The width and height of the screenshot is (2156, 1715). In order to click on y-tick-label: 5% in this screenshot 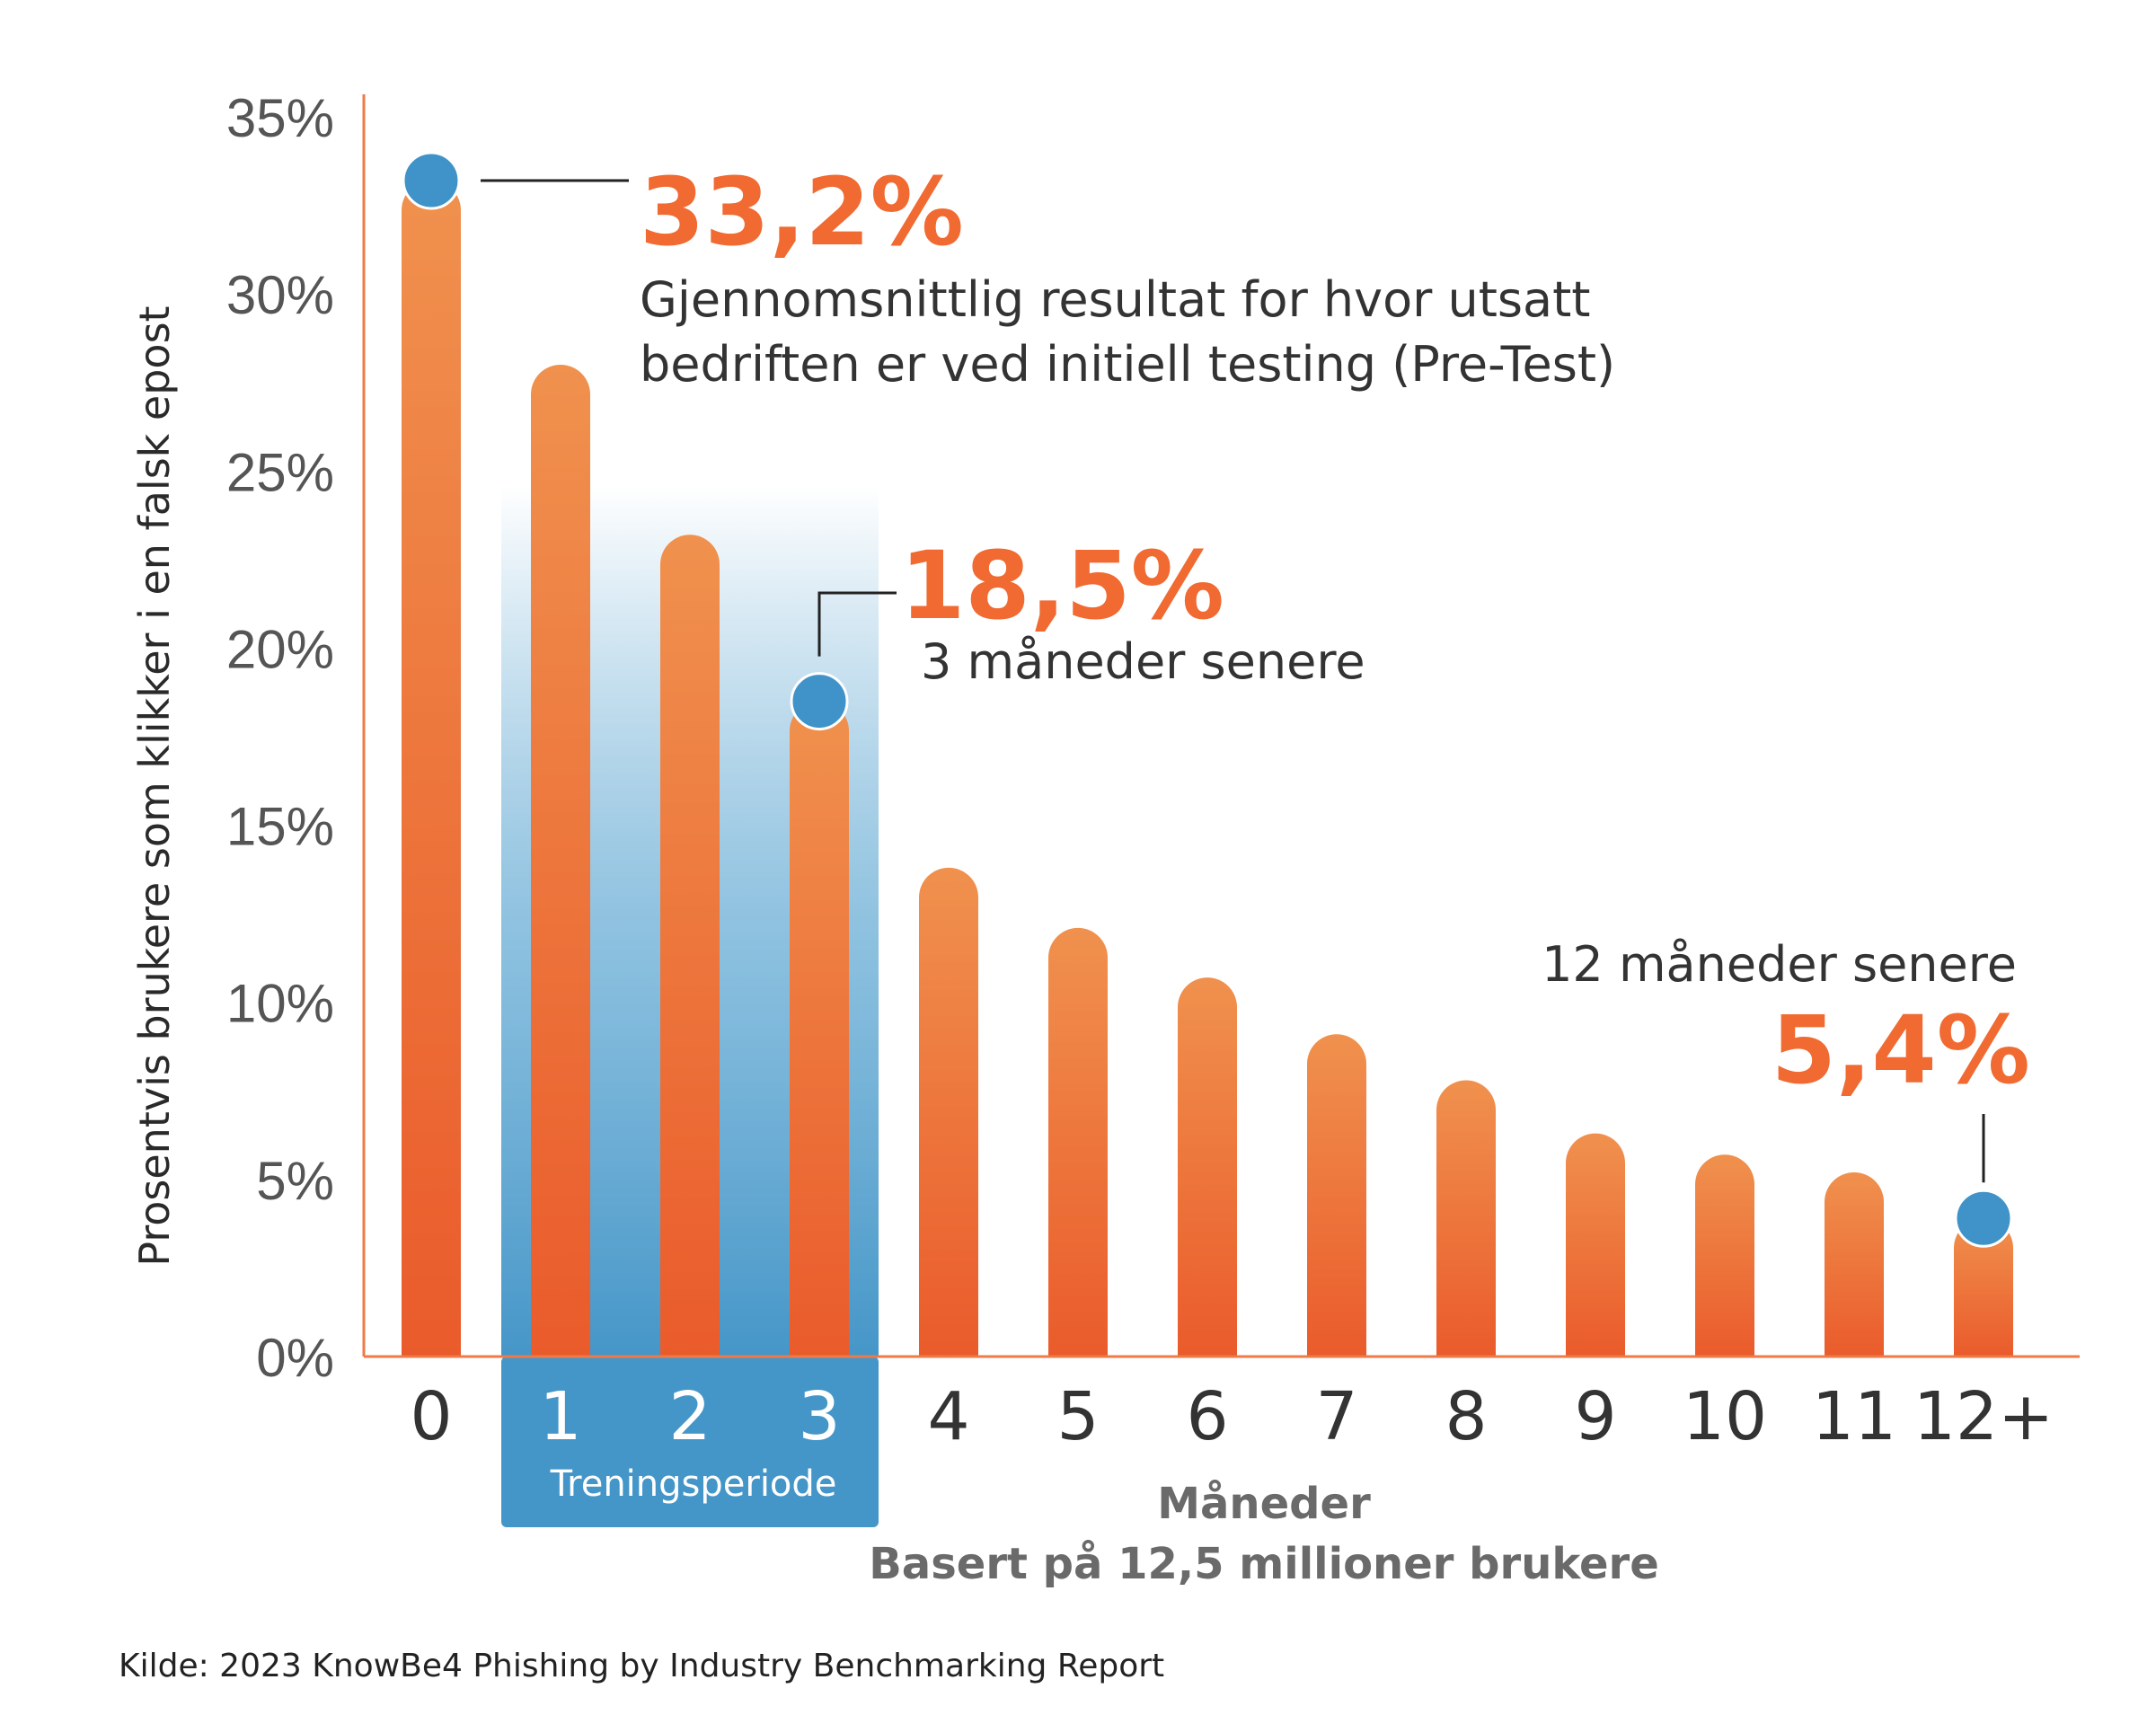, I will do `click(295, 1181)`.